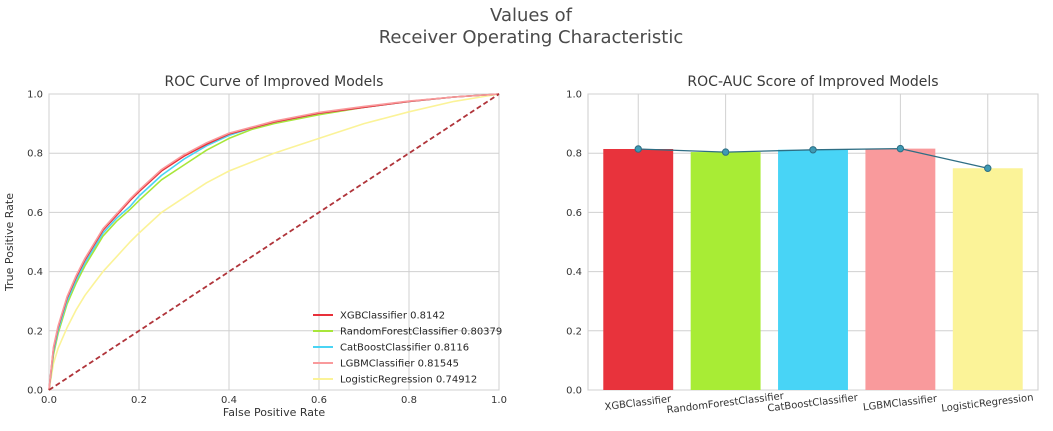 This screenshot has width=1053, height=431. I want to click on legend-label: LGBMClassifier 0.81545, so click(399, 364).